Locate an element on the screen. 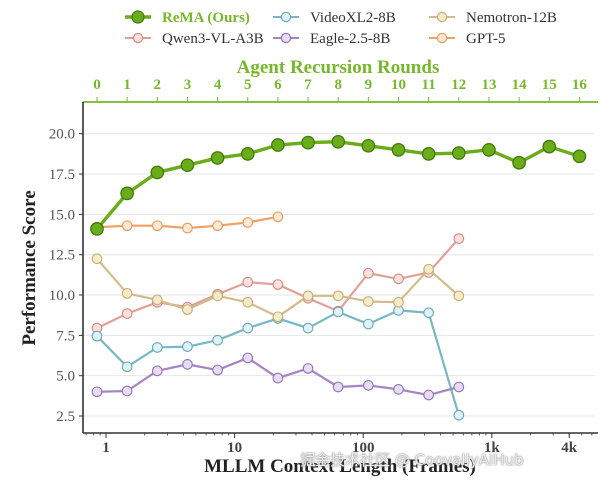  top-tick-label: 8 is located at coordinates (338, 85).